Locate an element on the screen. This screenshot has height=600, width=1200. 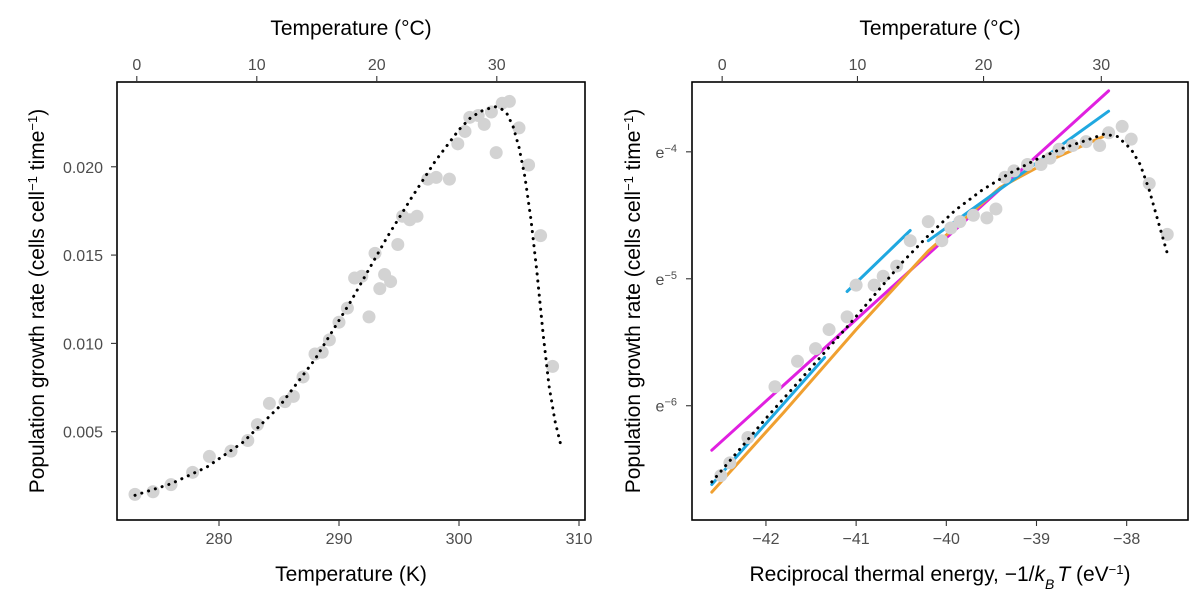
right-top-tick-label: 20 is located at coordinates (984, 65).